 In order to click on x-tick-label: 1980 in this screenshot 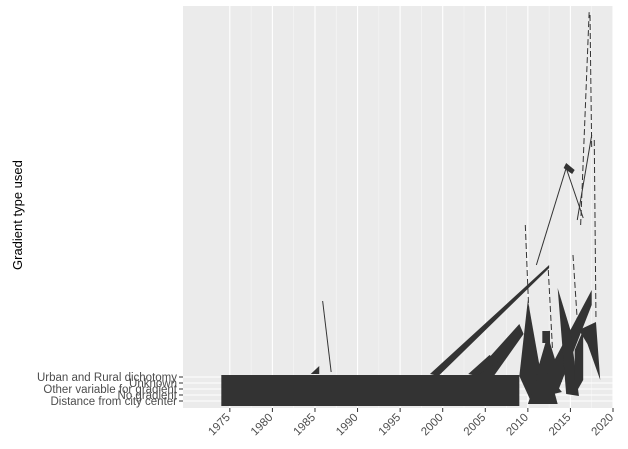, I will do `click(262, 425)`.